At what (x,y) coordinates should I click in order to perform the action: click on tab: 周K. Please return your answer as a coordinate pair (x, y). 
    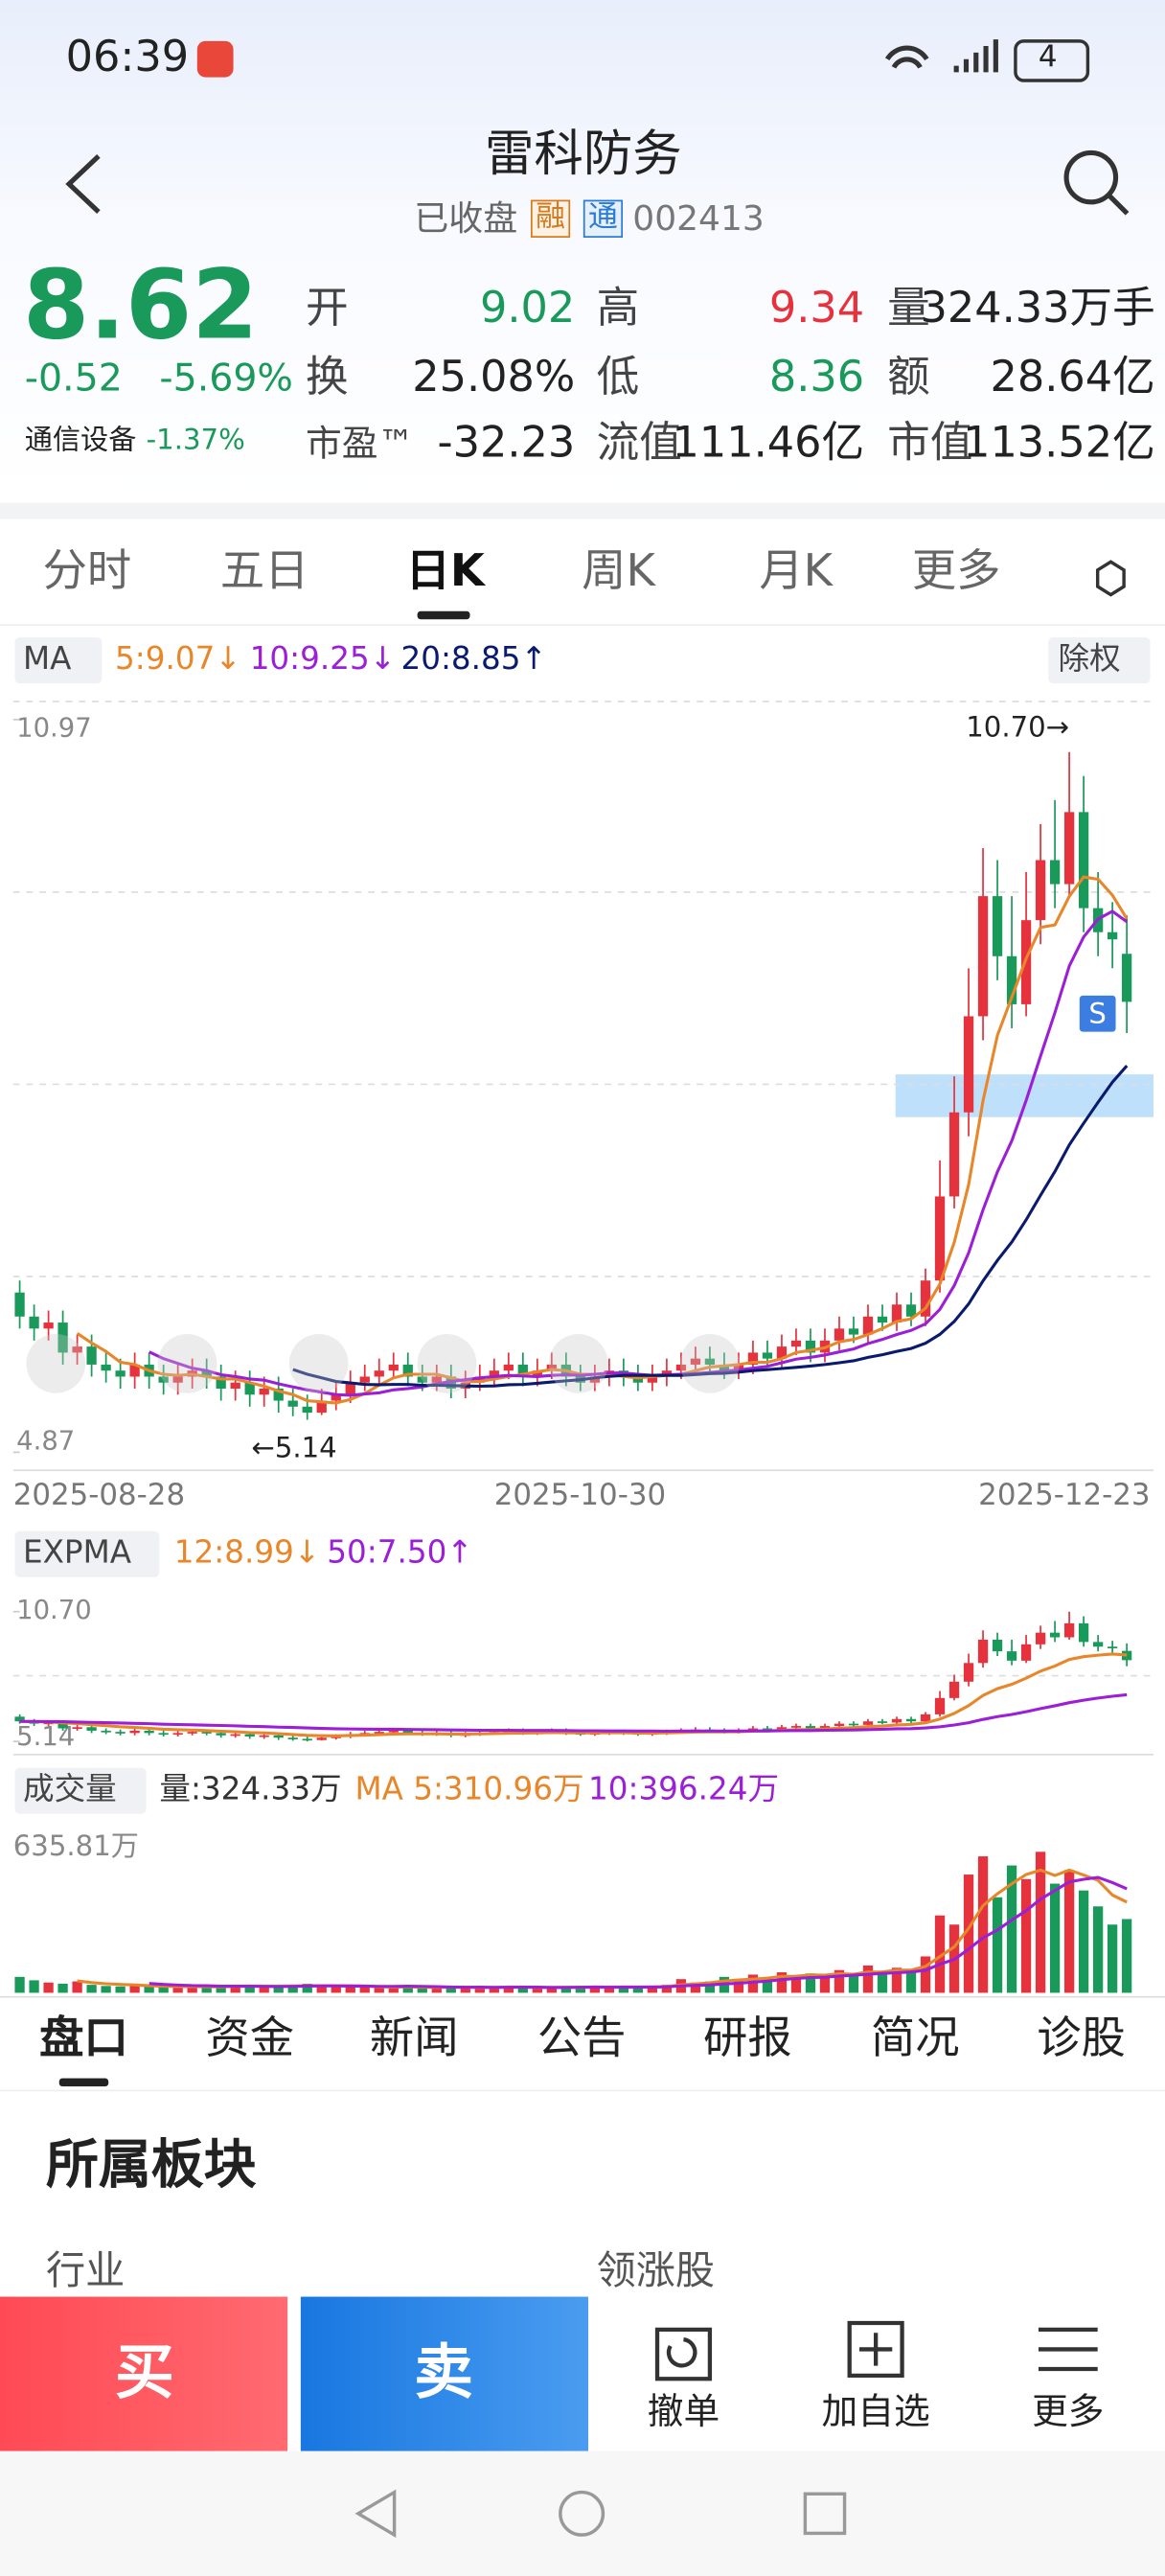
    Looking at the image, I should click on (618, 571).